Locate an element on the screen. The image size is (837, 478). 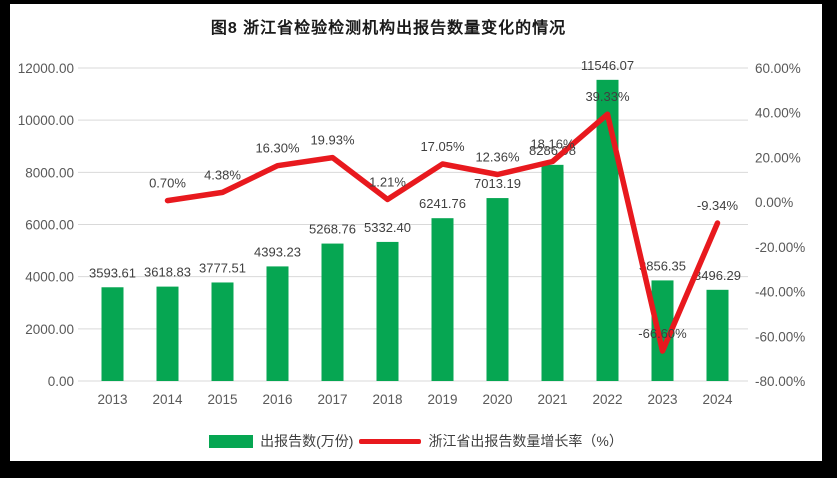
legend-item-line: 浙江省出报告数量增长率（%） is located at coordinates (491, 441).